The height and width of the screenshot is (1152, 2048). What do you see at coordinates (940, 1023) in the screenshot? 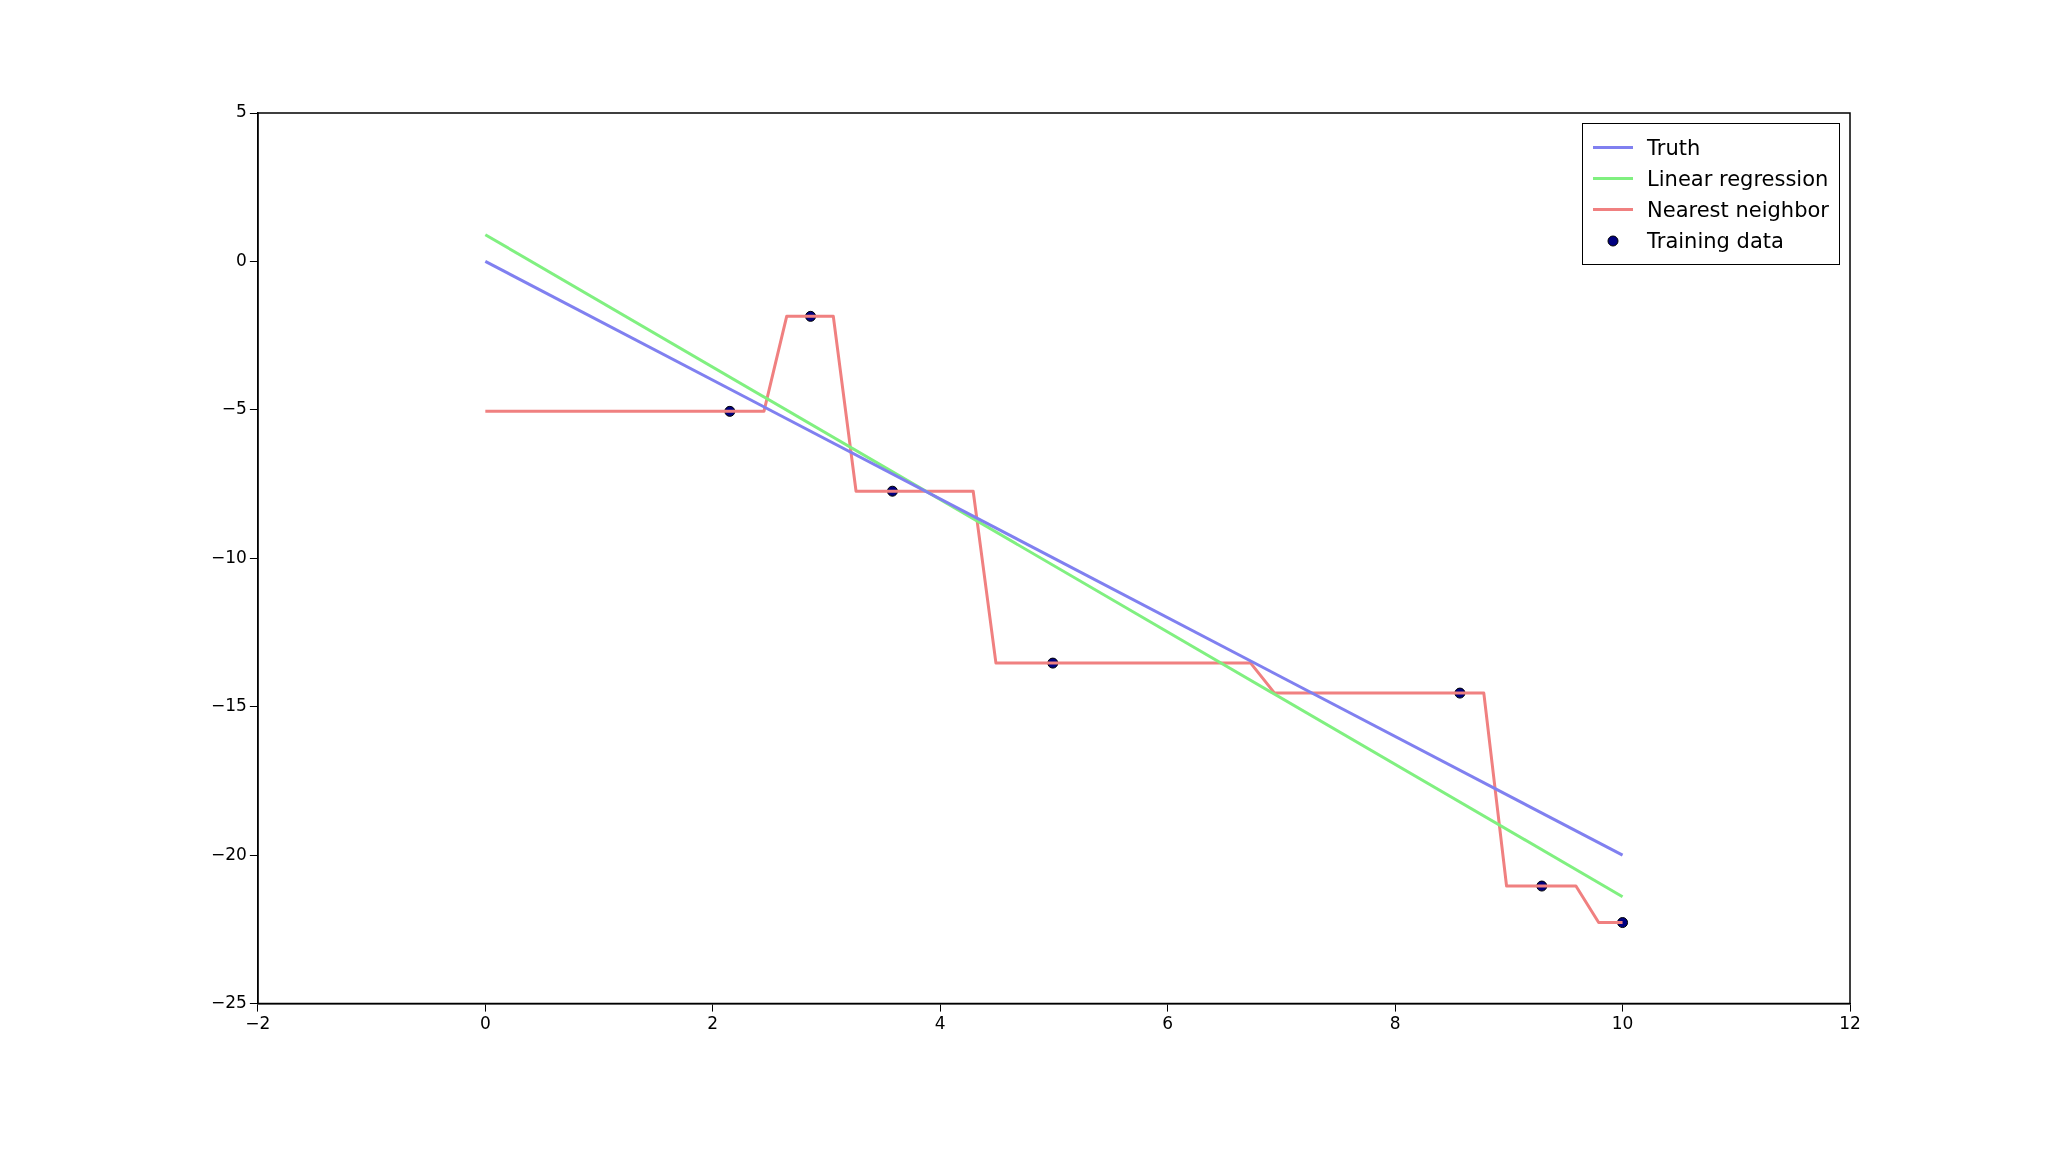
I see `x-tick-label: 4` at bounding box center [940, 1023].